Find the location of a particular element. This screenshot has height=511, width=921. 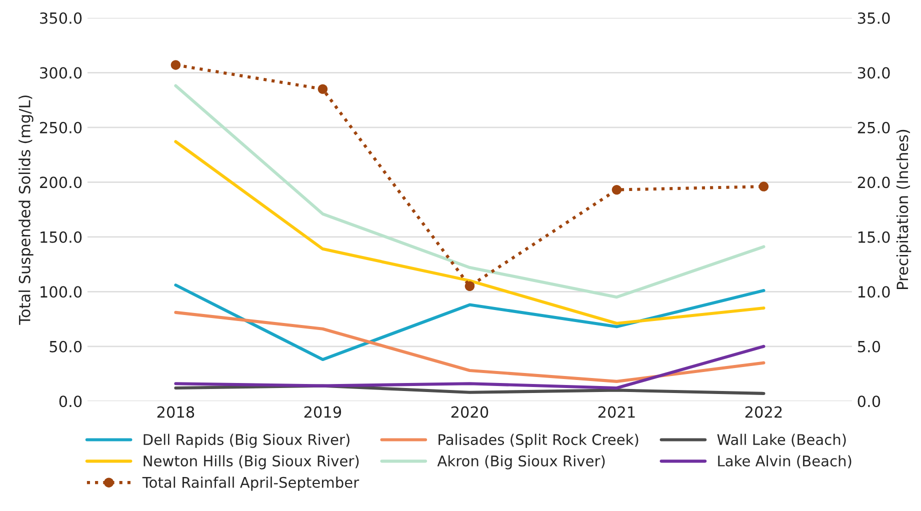

y2-tick-label: 0.0 is located at coordinates (869, 402).